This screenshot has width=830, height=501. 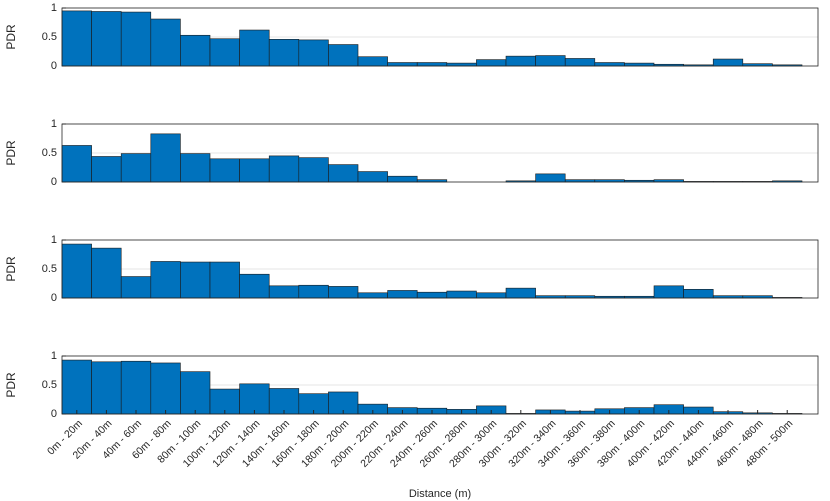 I want to click on x-axis-label: Distance (m), so click(x=440, y=494).